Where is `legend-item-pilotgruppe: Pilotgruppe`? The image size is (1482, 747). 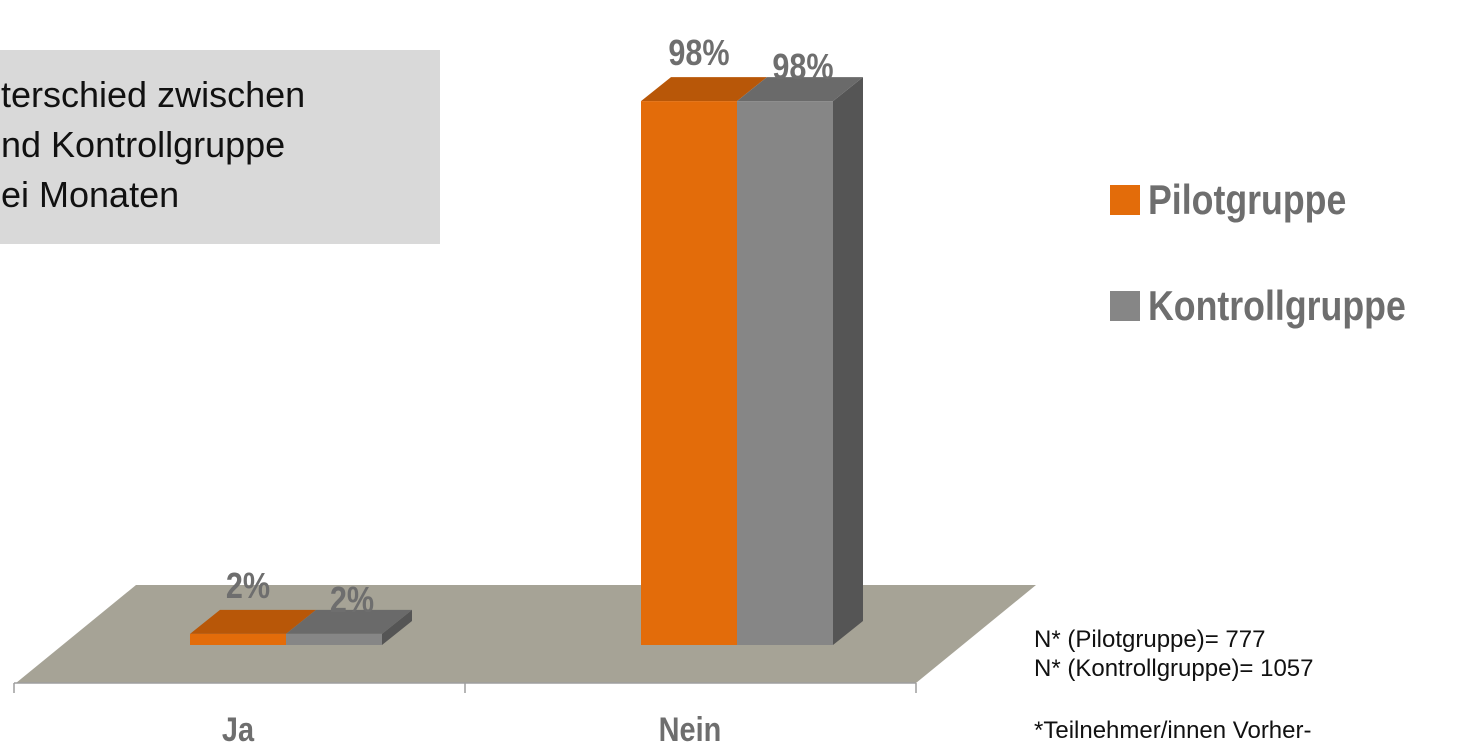 legend-item-pilotgruppe: Pilotgruppe is located at coordinates (1245, 200).